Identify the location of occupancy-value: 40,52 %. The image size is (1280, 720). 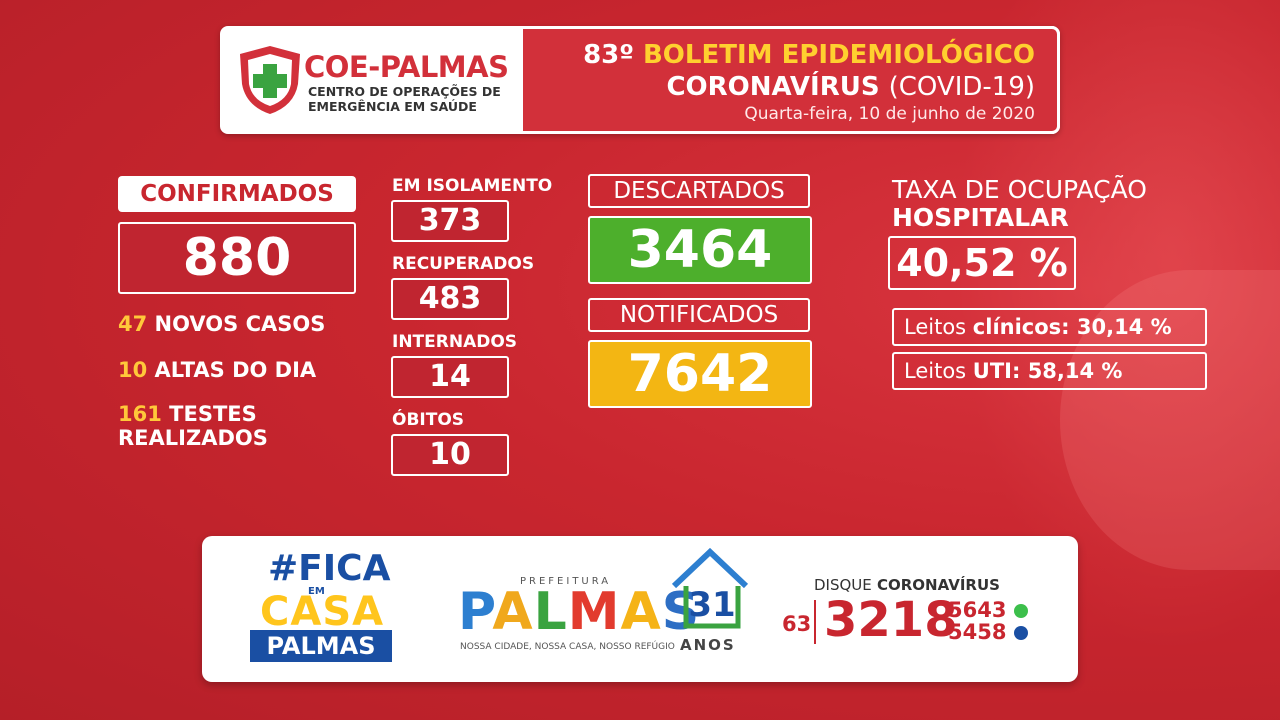
(982, 263).